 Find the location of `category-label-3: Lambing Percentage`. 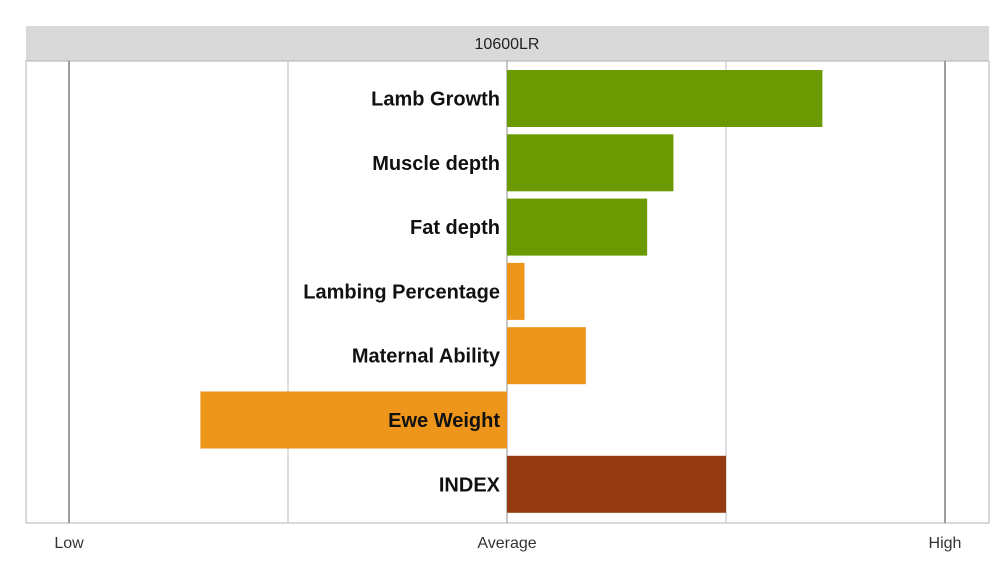

category-label-3: Lambing Percentage is located at coordinates (401, 292).